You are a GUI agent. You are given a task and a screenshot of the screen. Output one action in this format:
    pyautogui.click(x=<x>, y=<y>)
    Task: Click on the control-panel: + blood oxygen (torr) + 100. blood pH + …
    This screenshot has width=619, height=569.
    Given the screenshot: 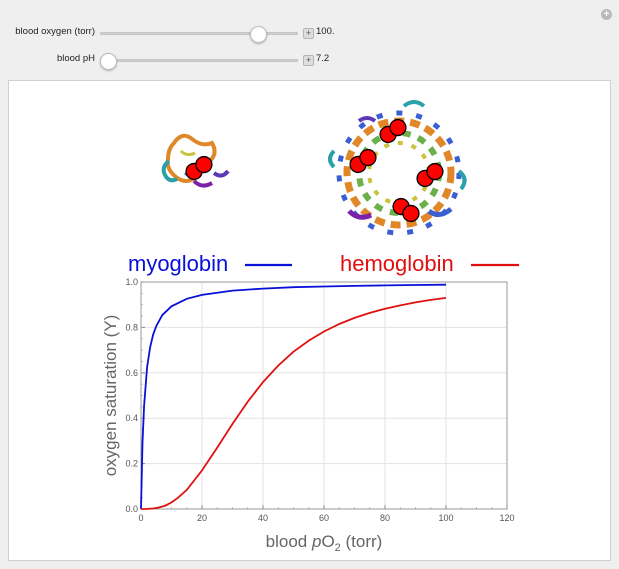 What is the action you would take?
    pyautogui.click(x=309, y=40)
    